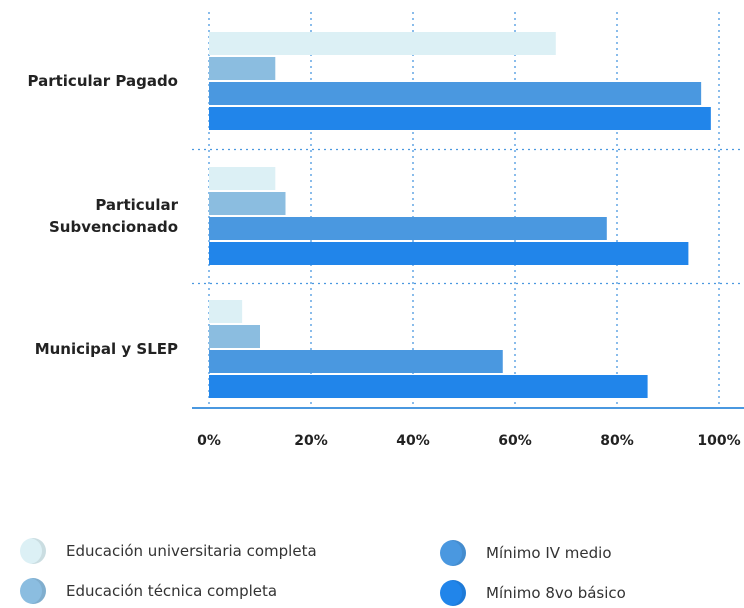  I want to click on x-tick-label: 60%, so click(515, 441).